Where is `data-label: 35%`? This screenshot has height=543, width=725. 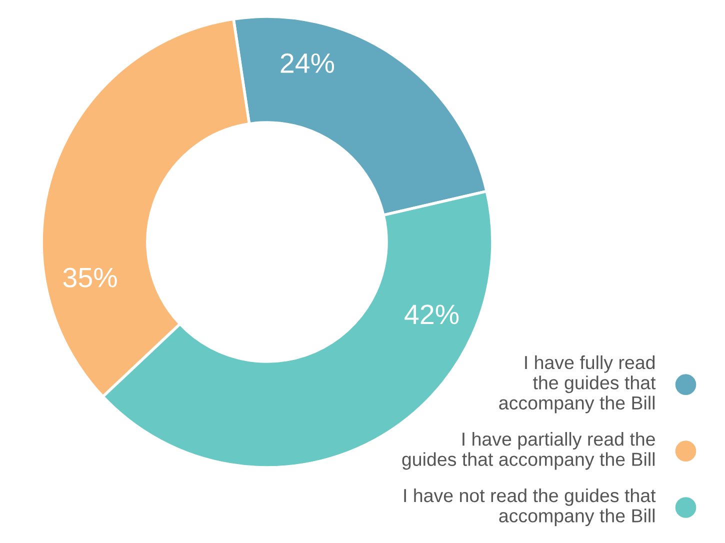
data-label: 35% is located at coordinates (90, 278).